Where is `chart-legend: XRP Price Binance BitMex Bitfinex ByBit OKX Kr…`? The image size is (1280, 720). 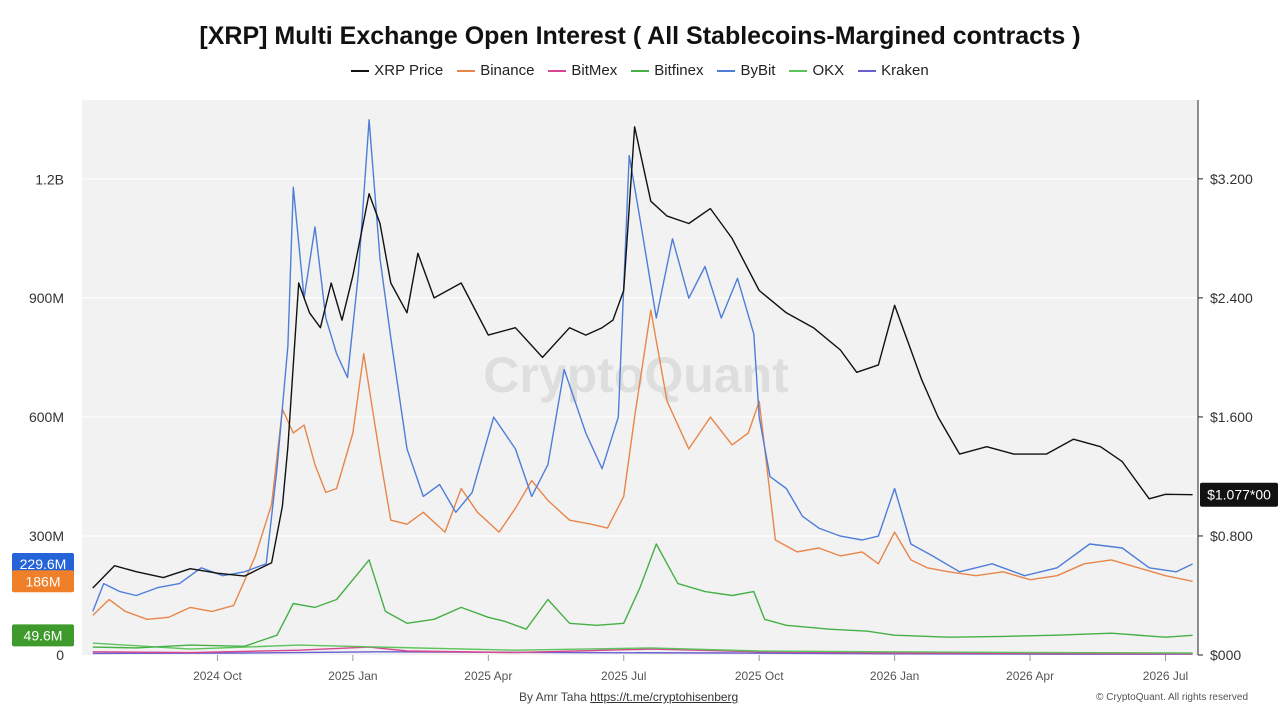 chart-legend: XRP Price Binance BitMex Bitfinex ByBit OKX Kr… is located at coordinates (640, 70).